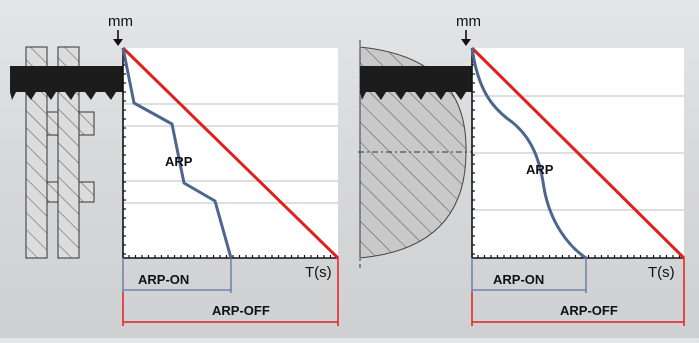 The width and height of the screenshot is (699, 343). I want to click on grid-left, so click(230, 153).